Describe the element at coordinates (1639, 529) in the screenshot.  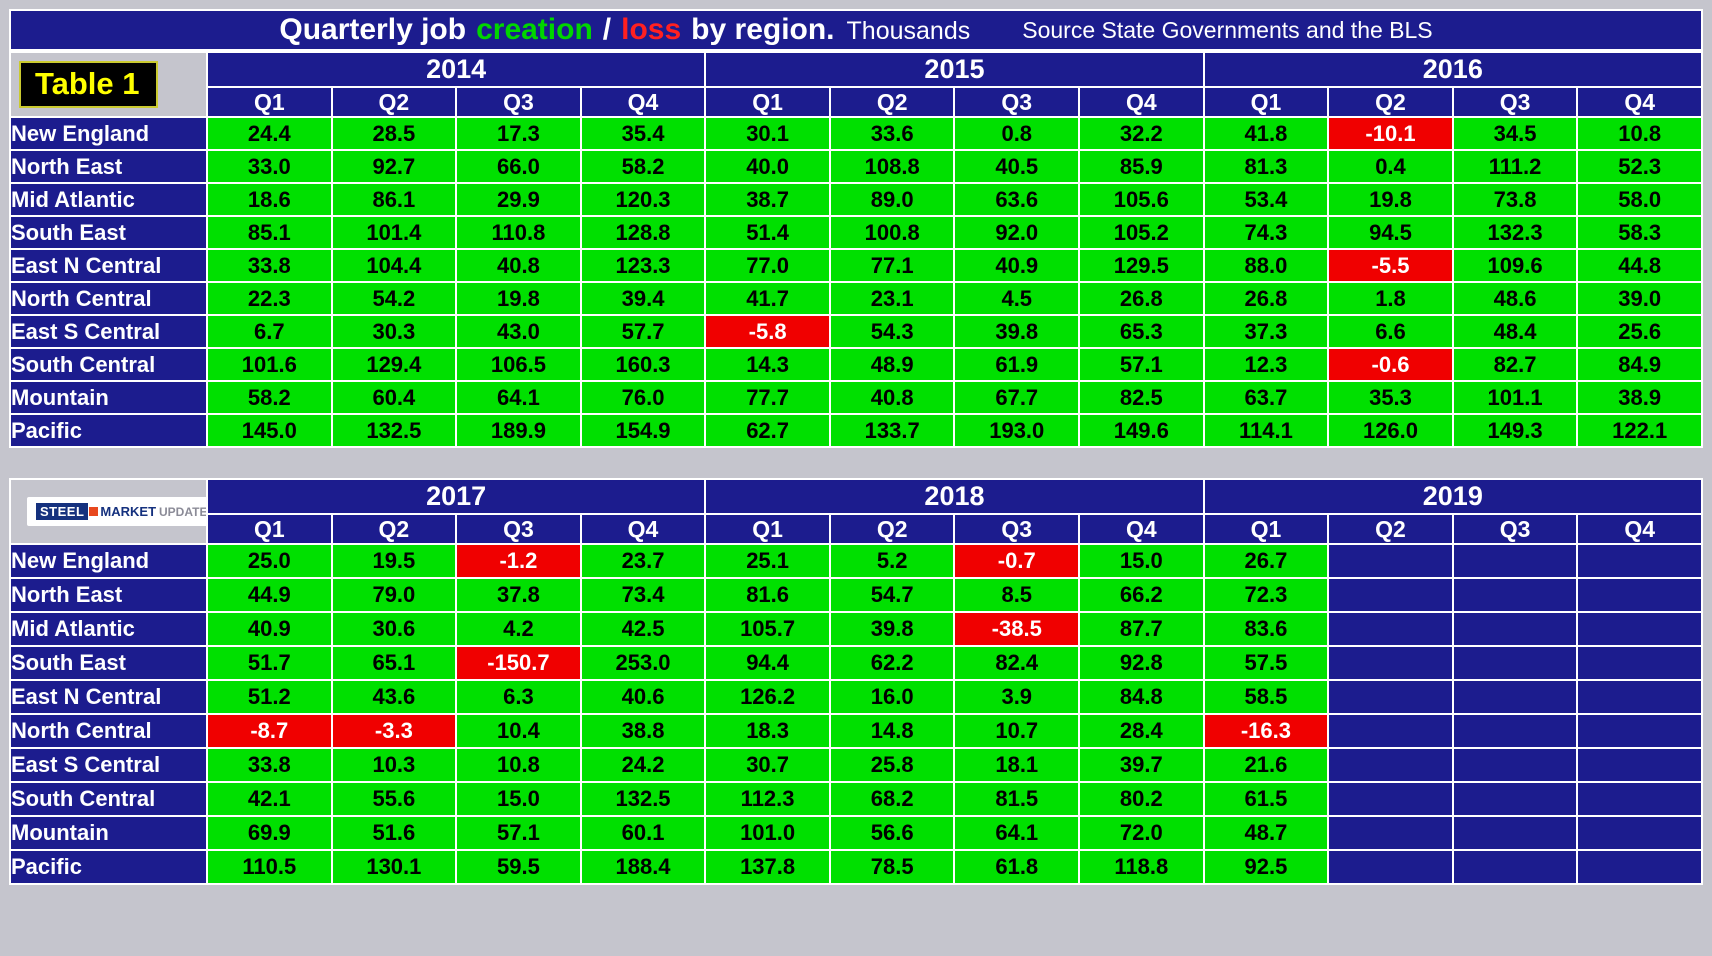
I see `quarter-header-2019-Q4: Q4` at that location.